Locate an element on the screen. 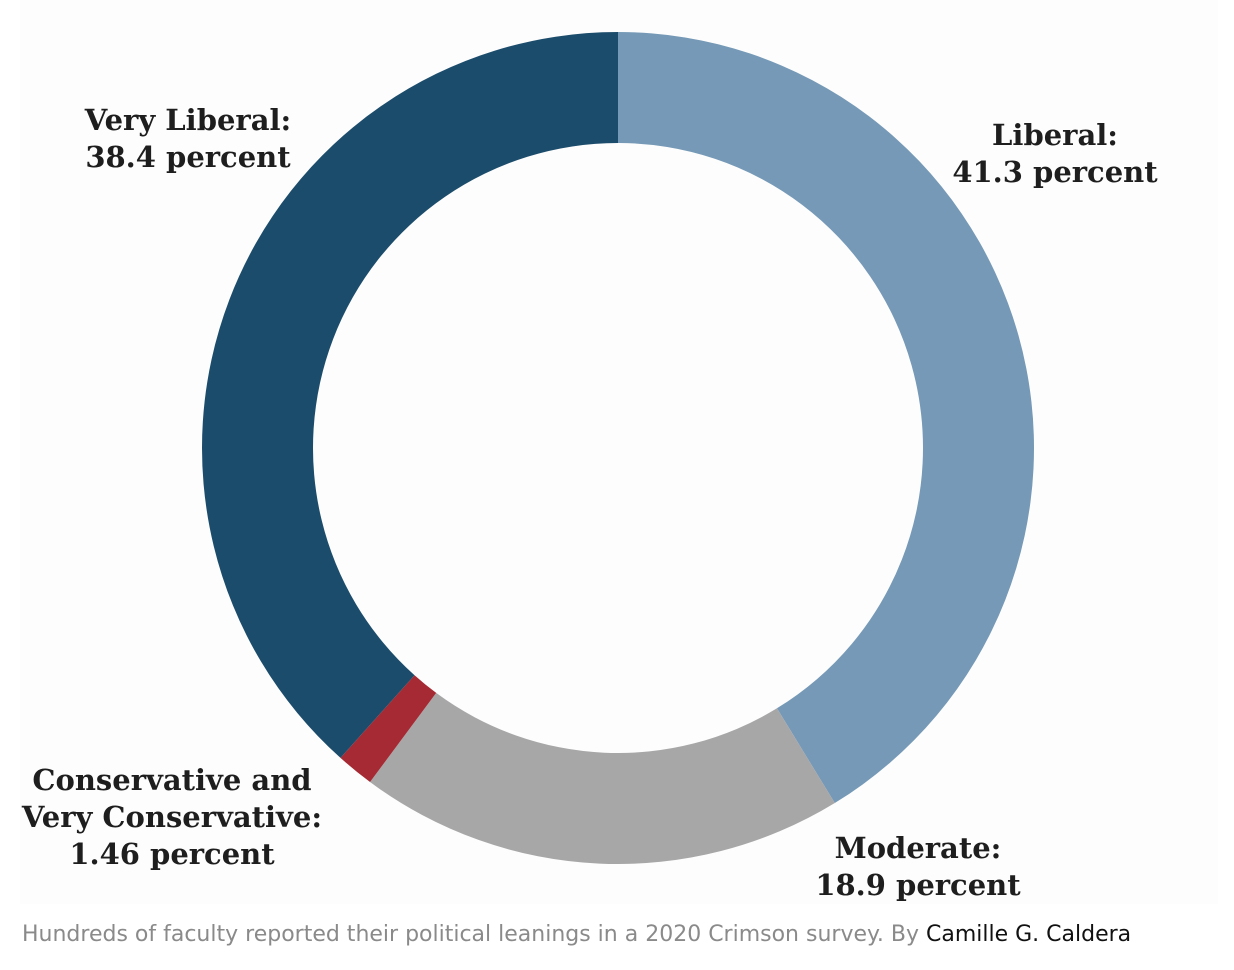 The height and width of the screenshot is (970, 1234). label-line: 38.4 percent is located at coordinates (188, 157).